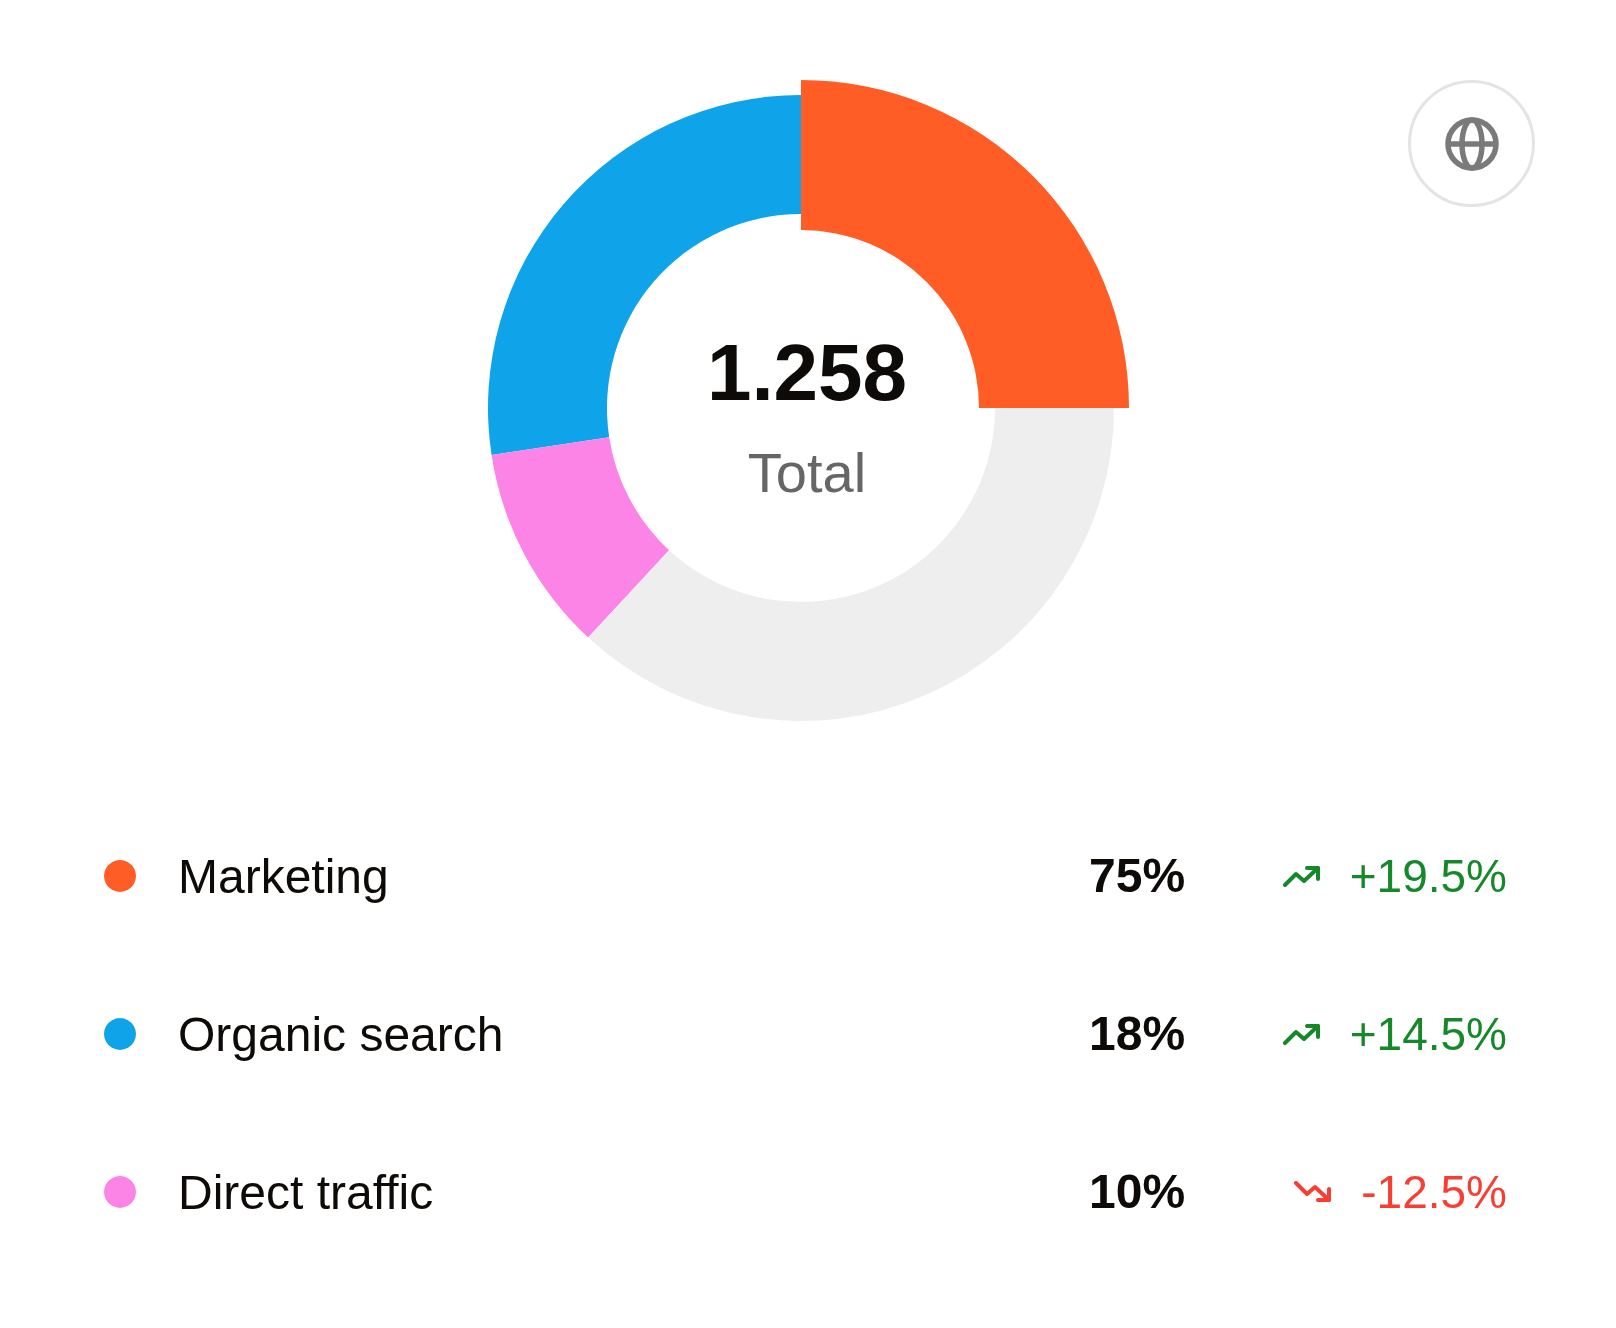 The width and height of the screenshot is (1616, 1328). Describe the element at coordinates (807, 372) in the screenshot. I see `text: 1.258` at that location.